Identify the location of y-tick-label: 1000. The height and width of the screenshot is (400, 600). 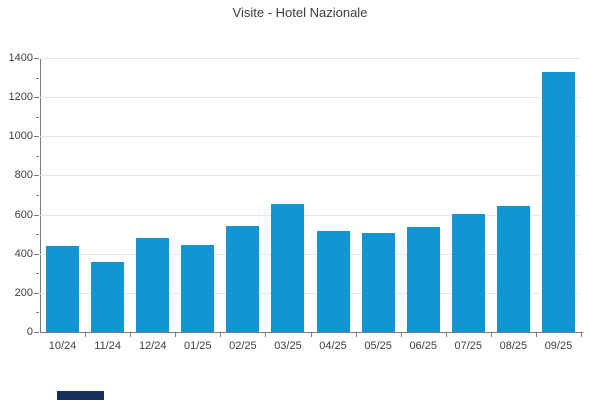
(20, 136).